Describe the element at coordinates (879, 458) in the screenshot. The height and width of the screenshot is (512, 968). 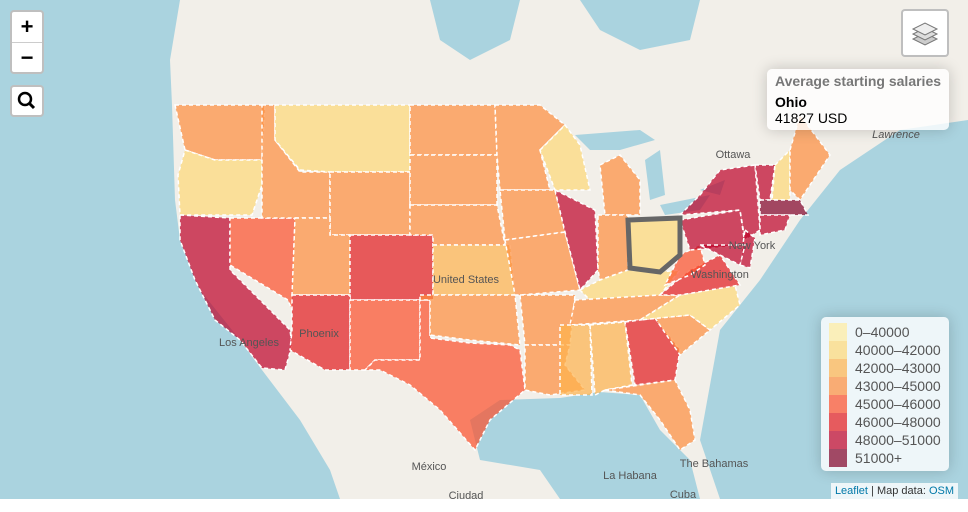
I see `legend-label: 51000+` at that location.